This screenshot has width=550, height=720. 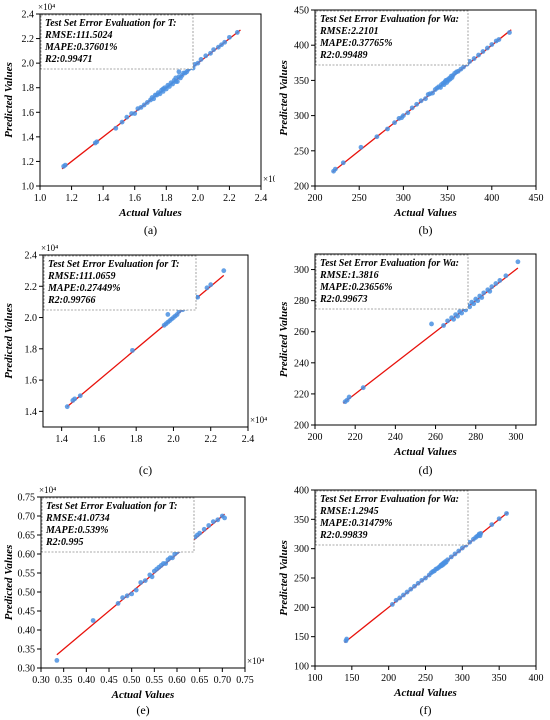 I want to click on x-tick-label: 2.0, so click(x=173, y=439).